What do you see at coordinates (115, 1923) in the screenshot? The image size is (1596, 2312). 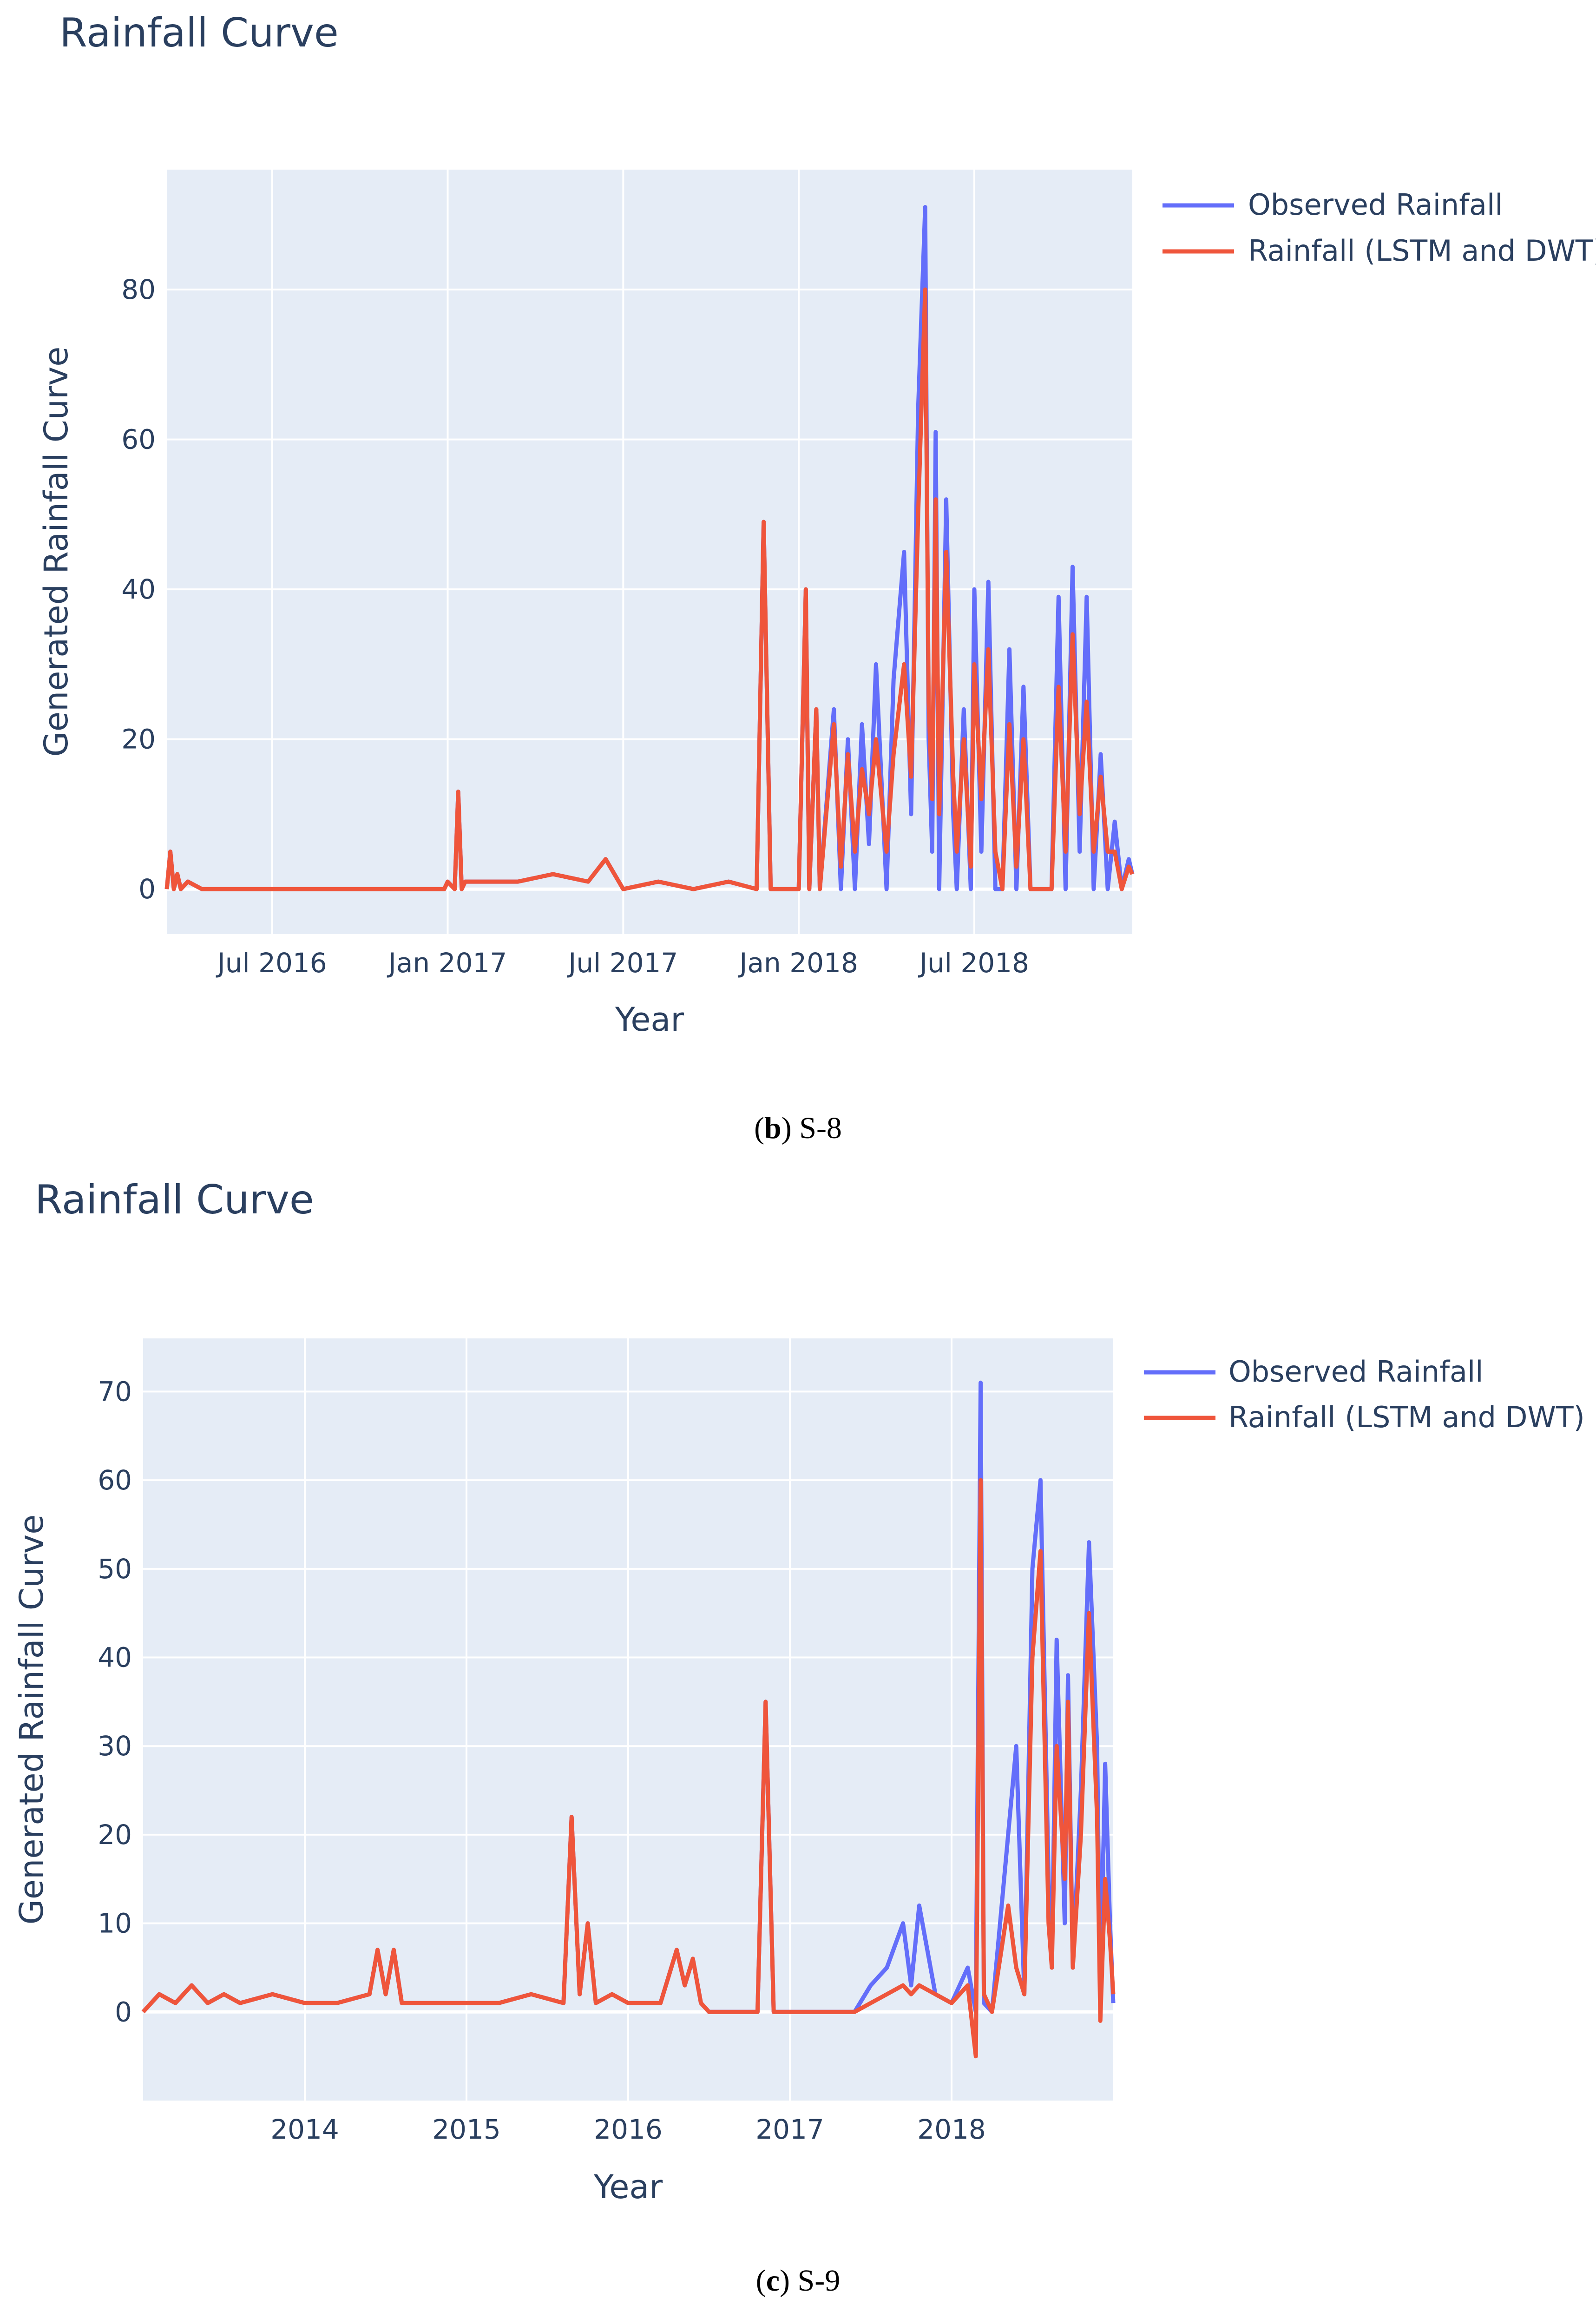 I see `y-tick-label: 10` at bounding box center [115, 1923].